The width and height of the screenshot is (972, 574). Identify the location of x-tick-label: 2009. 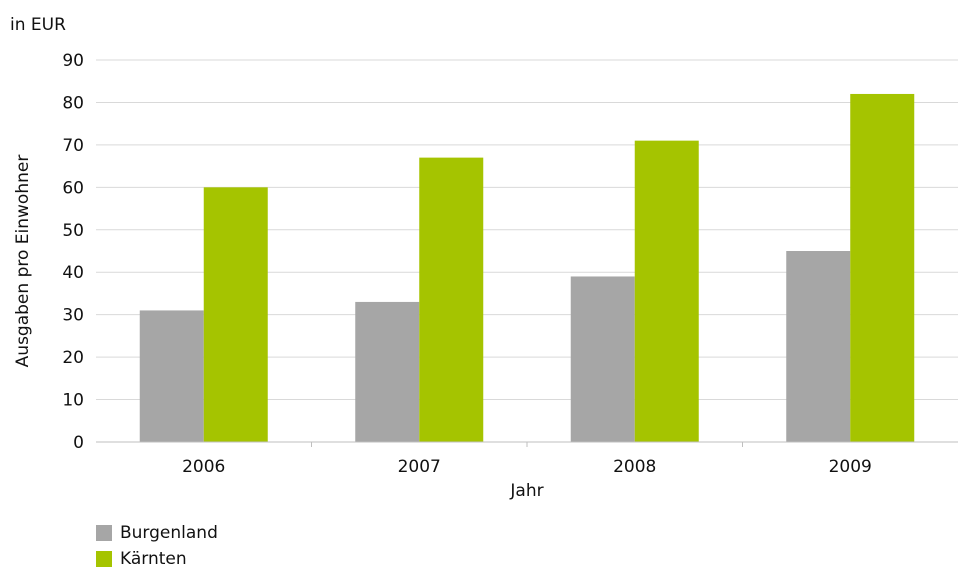
(850, 467).